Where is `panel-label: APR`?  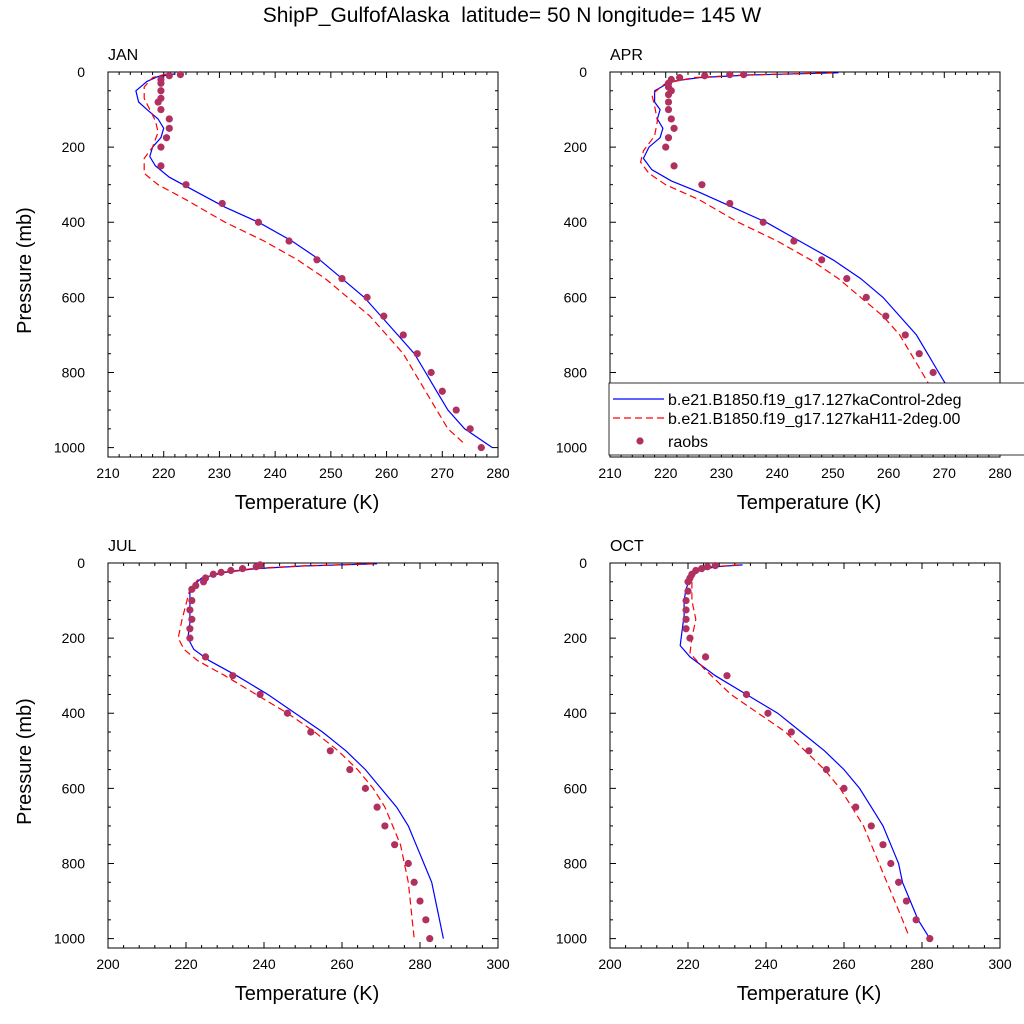
panel-label: APR is located at coordinates (626, 55).